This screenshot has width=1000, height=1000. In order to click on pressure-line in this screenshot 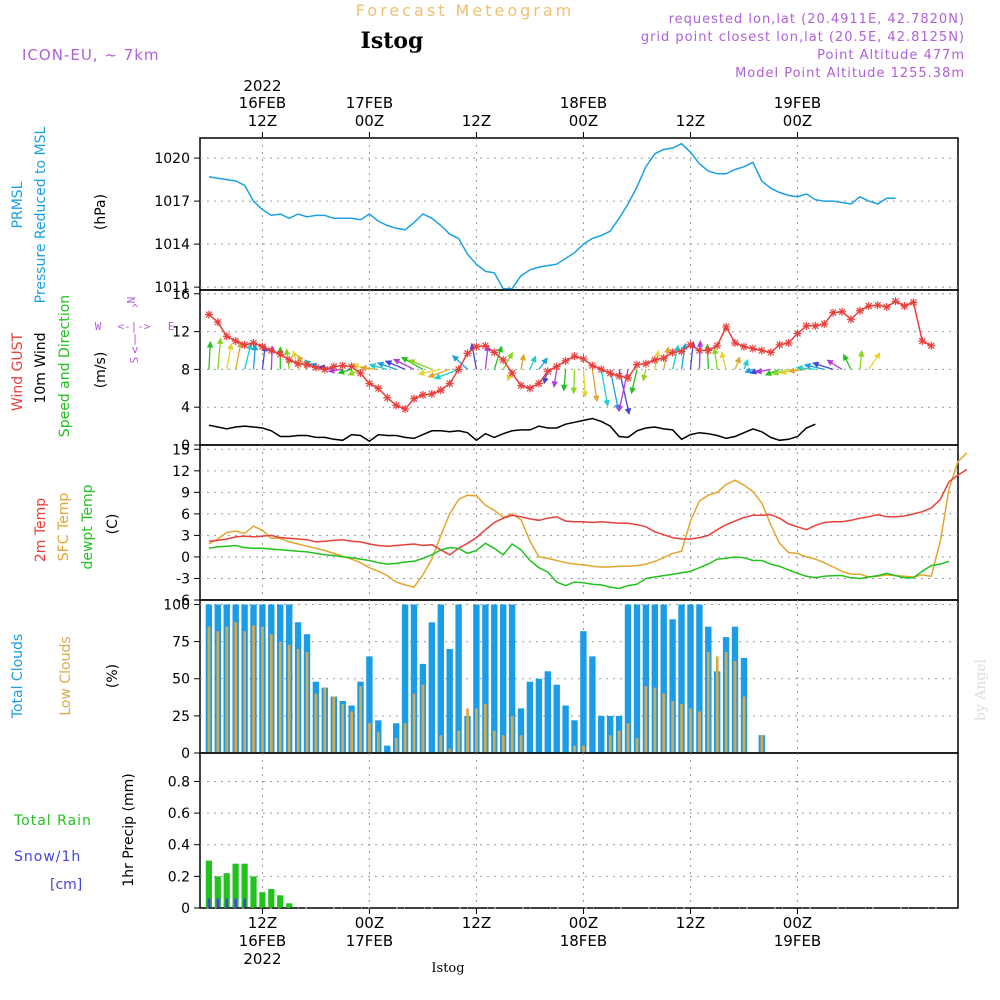, I will do `click(552, 216)`.